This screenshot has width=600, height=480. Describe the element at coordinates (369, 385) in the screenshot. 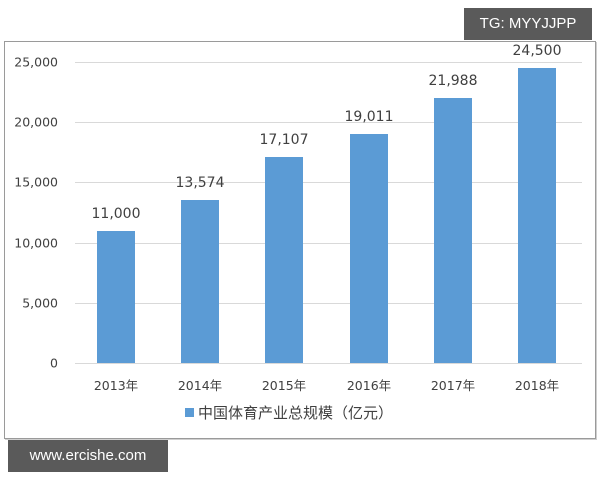

I see `x-tick-label: 2016年` at that location.